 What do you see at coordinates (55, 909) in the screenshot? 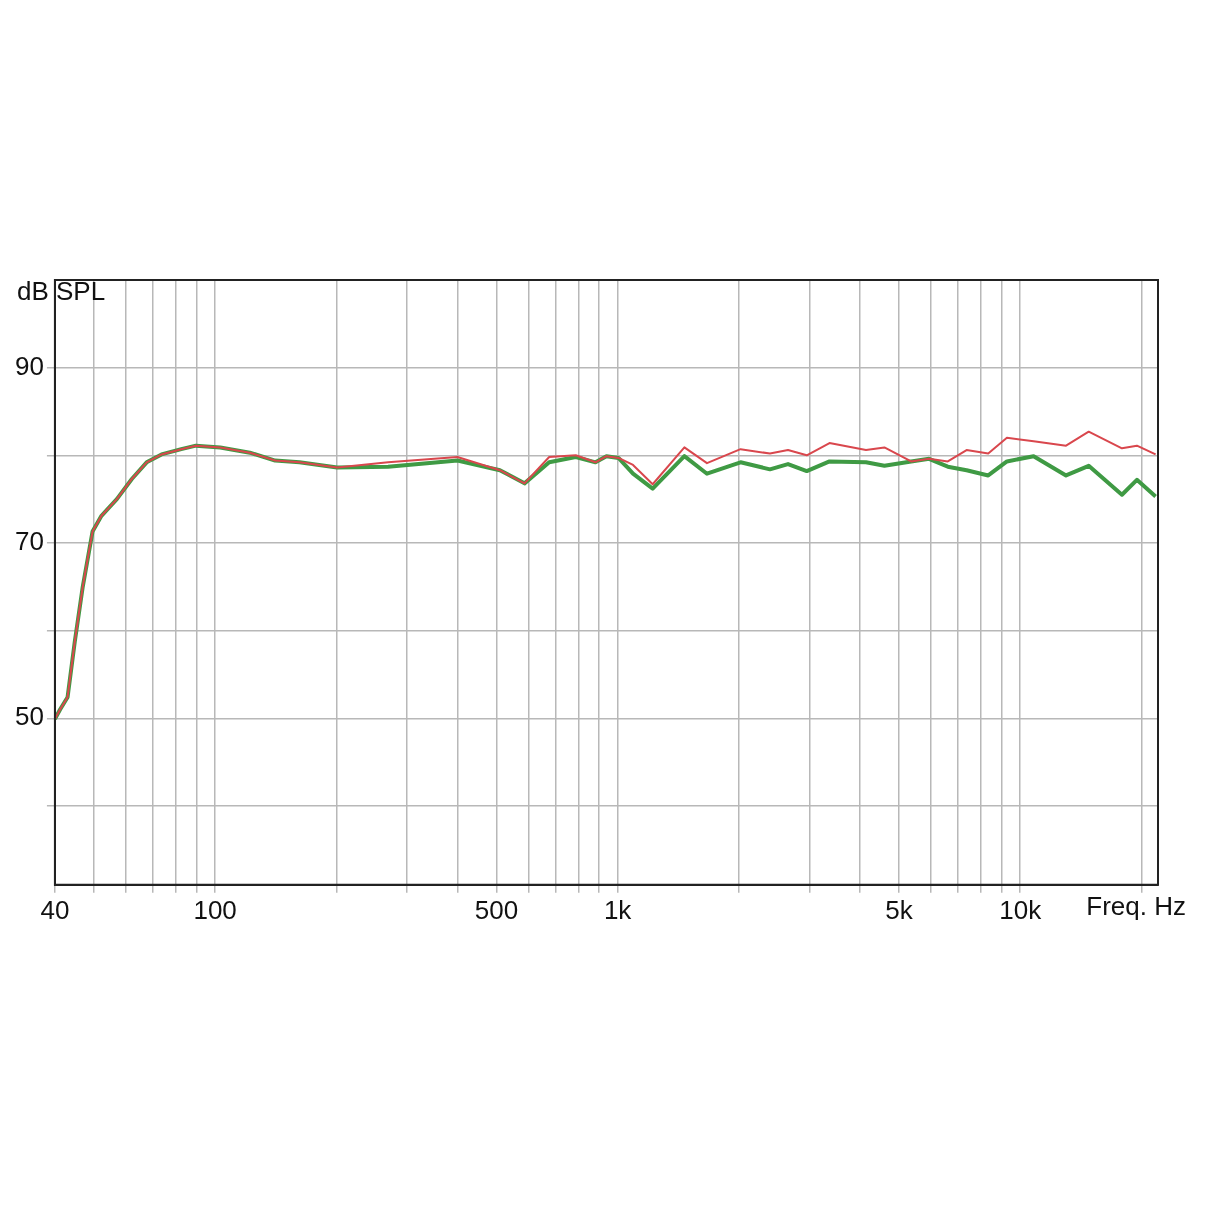
I see `x-tick-label: 40` at bounding box center [55, 909].